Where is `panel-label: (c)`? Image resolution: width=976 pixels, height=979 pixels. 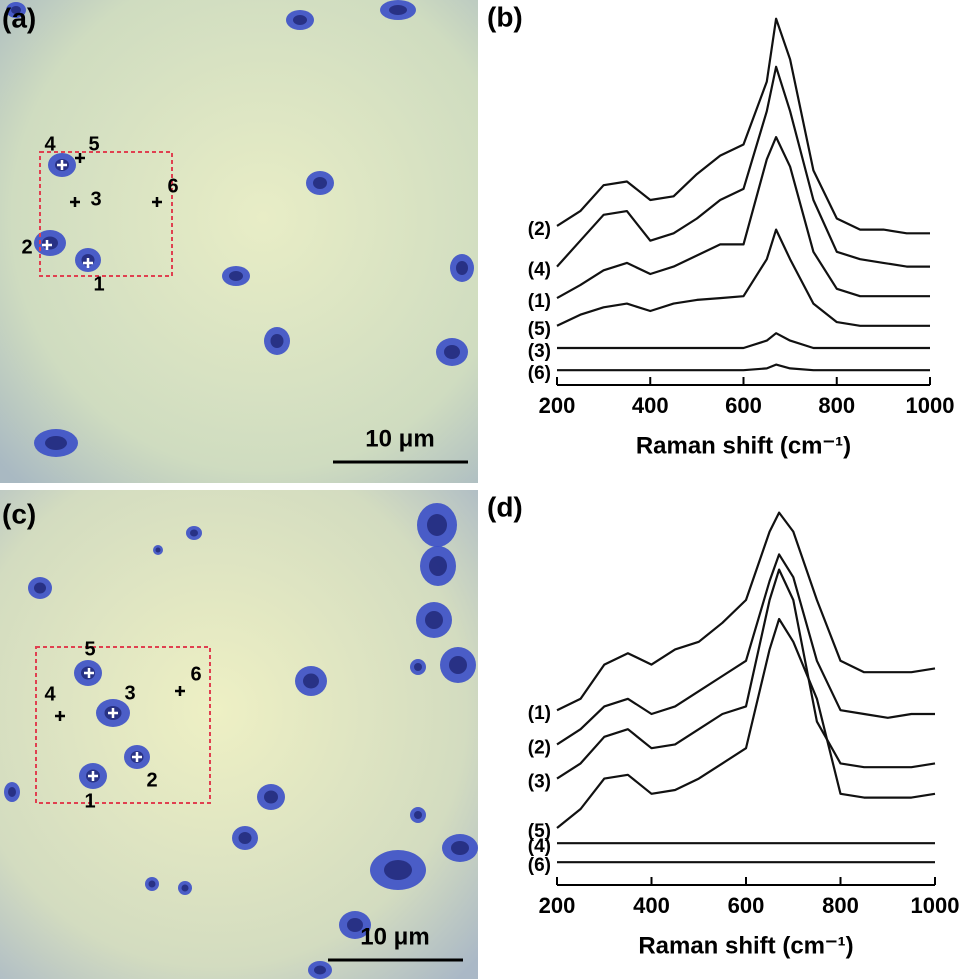 panel-label: (c) is located at coordinates (19, 513).